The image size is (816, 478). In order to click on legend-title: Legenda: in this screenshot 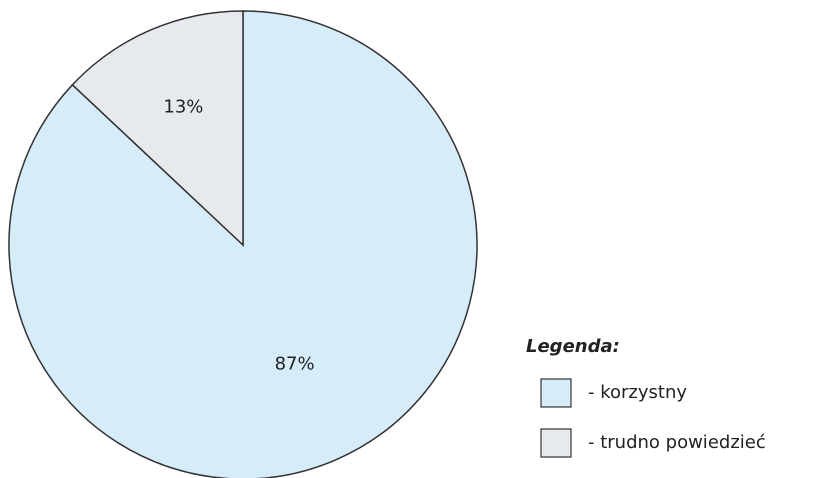, I will do `click(573, 346)`.